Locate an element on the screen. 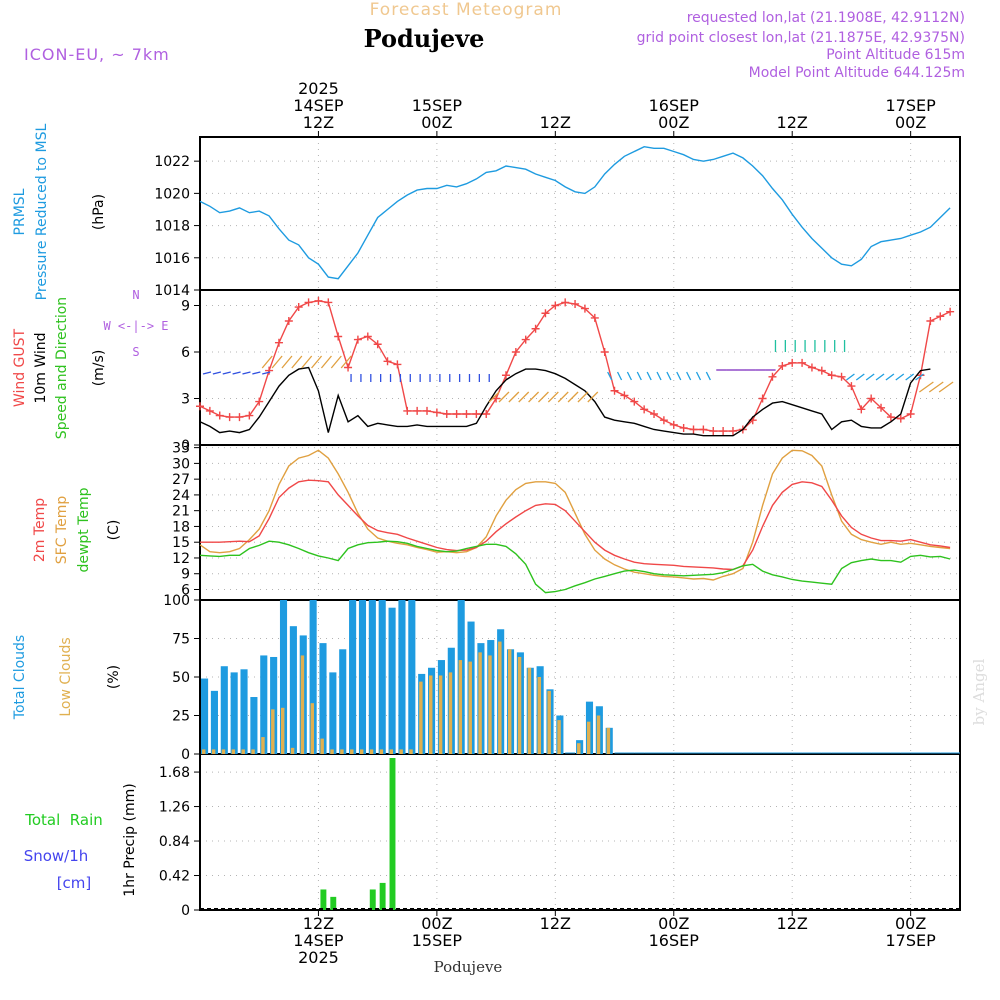  pressure-label-1: PRMSL is located at coordinates (20, 211).